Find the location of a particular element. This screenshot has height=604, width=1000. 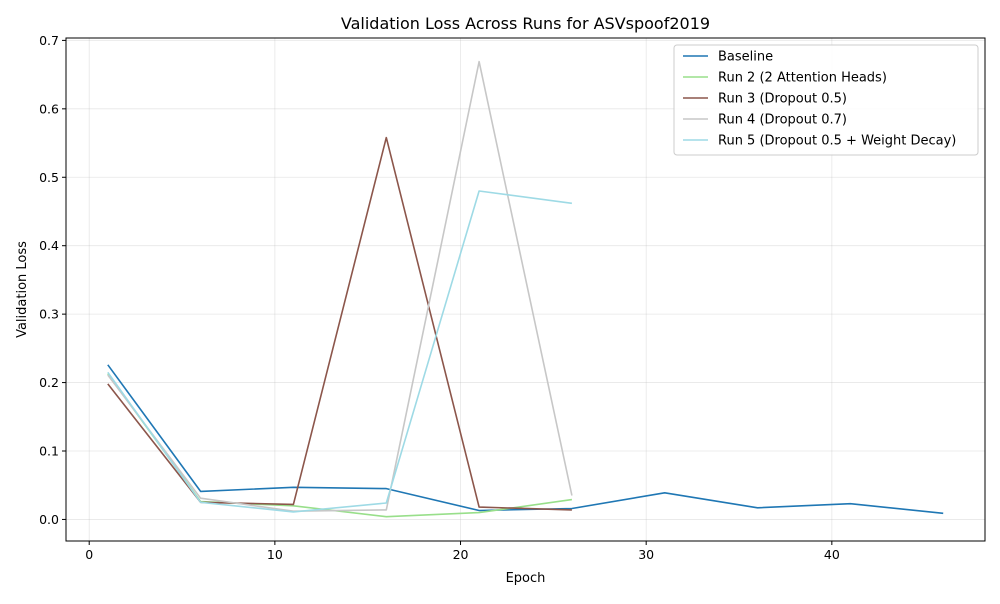

x-tick-label: 0 is located at coordinates (89, 554).